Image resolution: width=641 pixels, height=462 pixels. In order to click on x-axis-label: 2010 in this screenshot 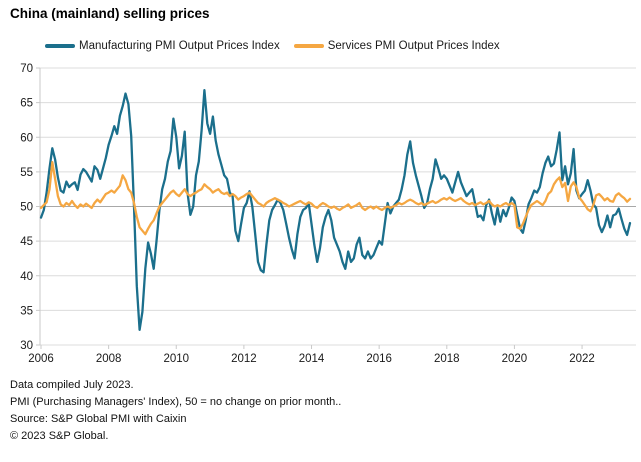, I will do `click(176, 359)`.